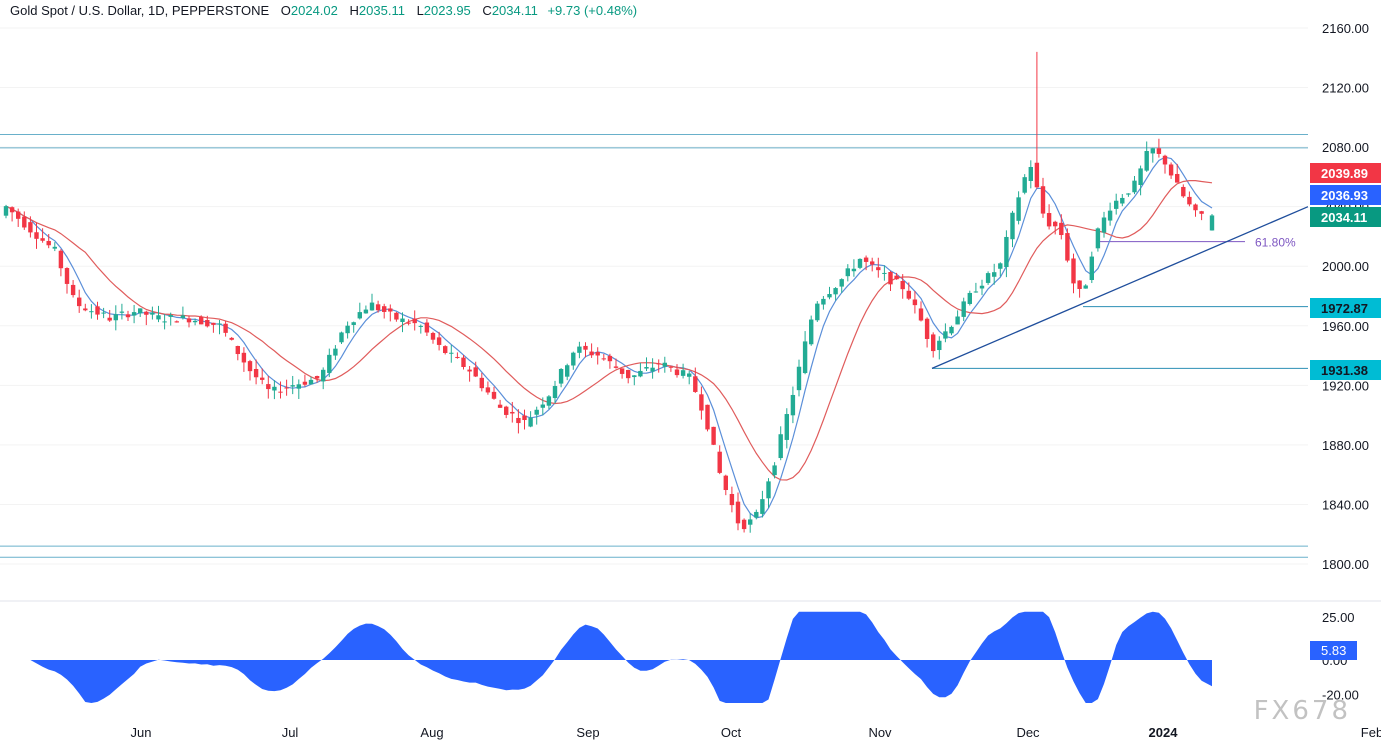 Image resolution: width=1381 pixels, height=744 pixels. I want to click on price-label-box, so click(1345, 195).